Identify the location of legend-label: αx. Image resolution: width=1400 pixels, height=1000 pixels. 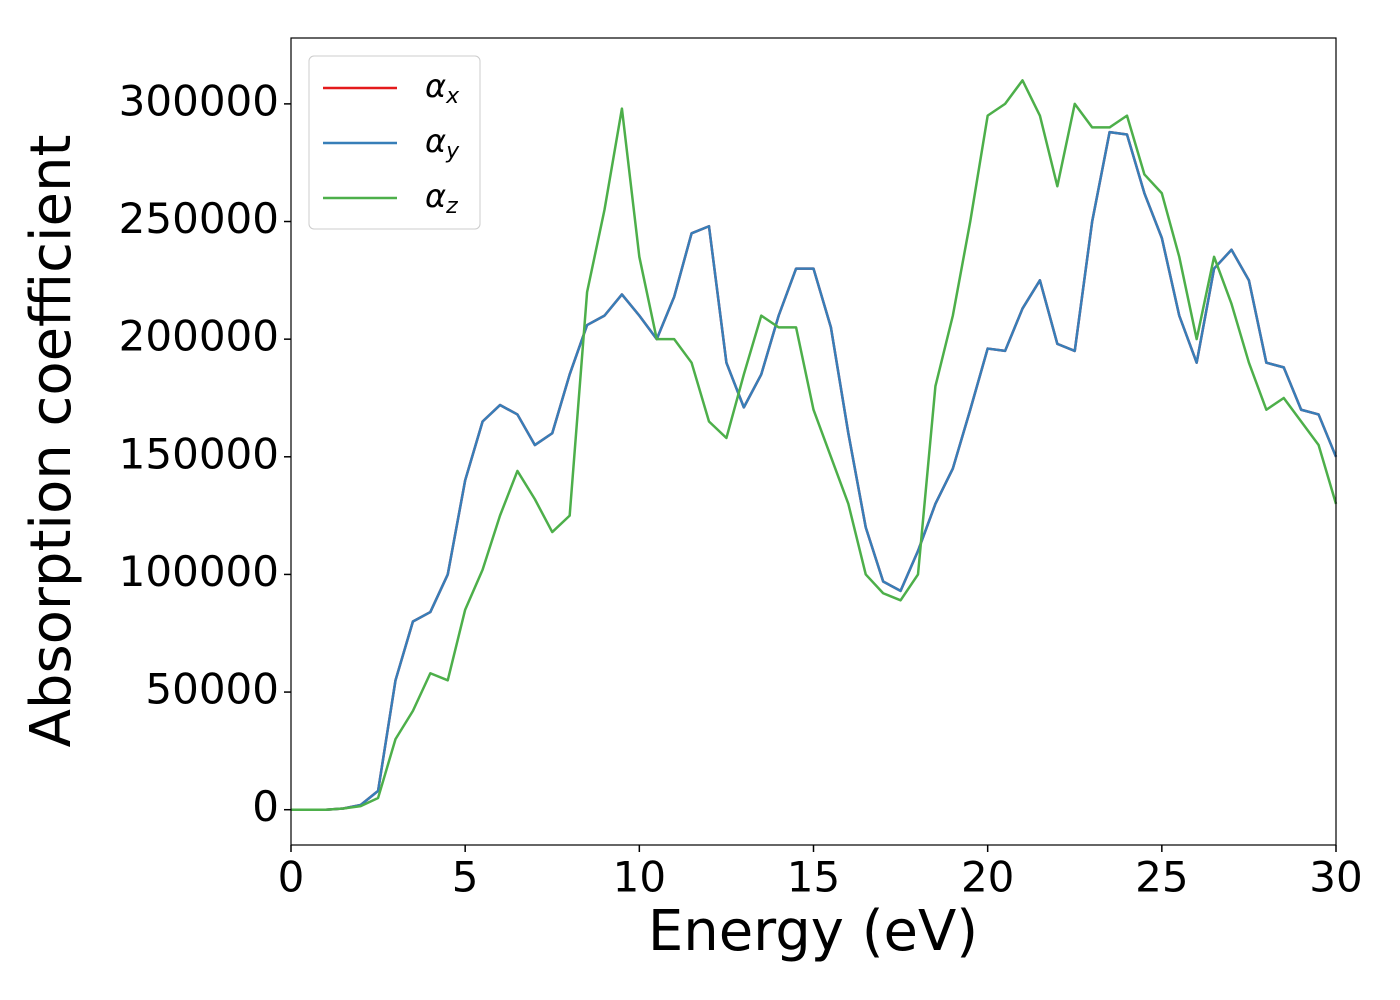
(442, 88).